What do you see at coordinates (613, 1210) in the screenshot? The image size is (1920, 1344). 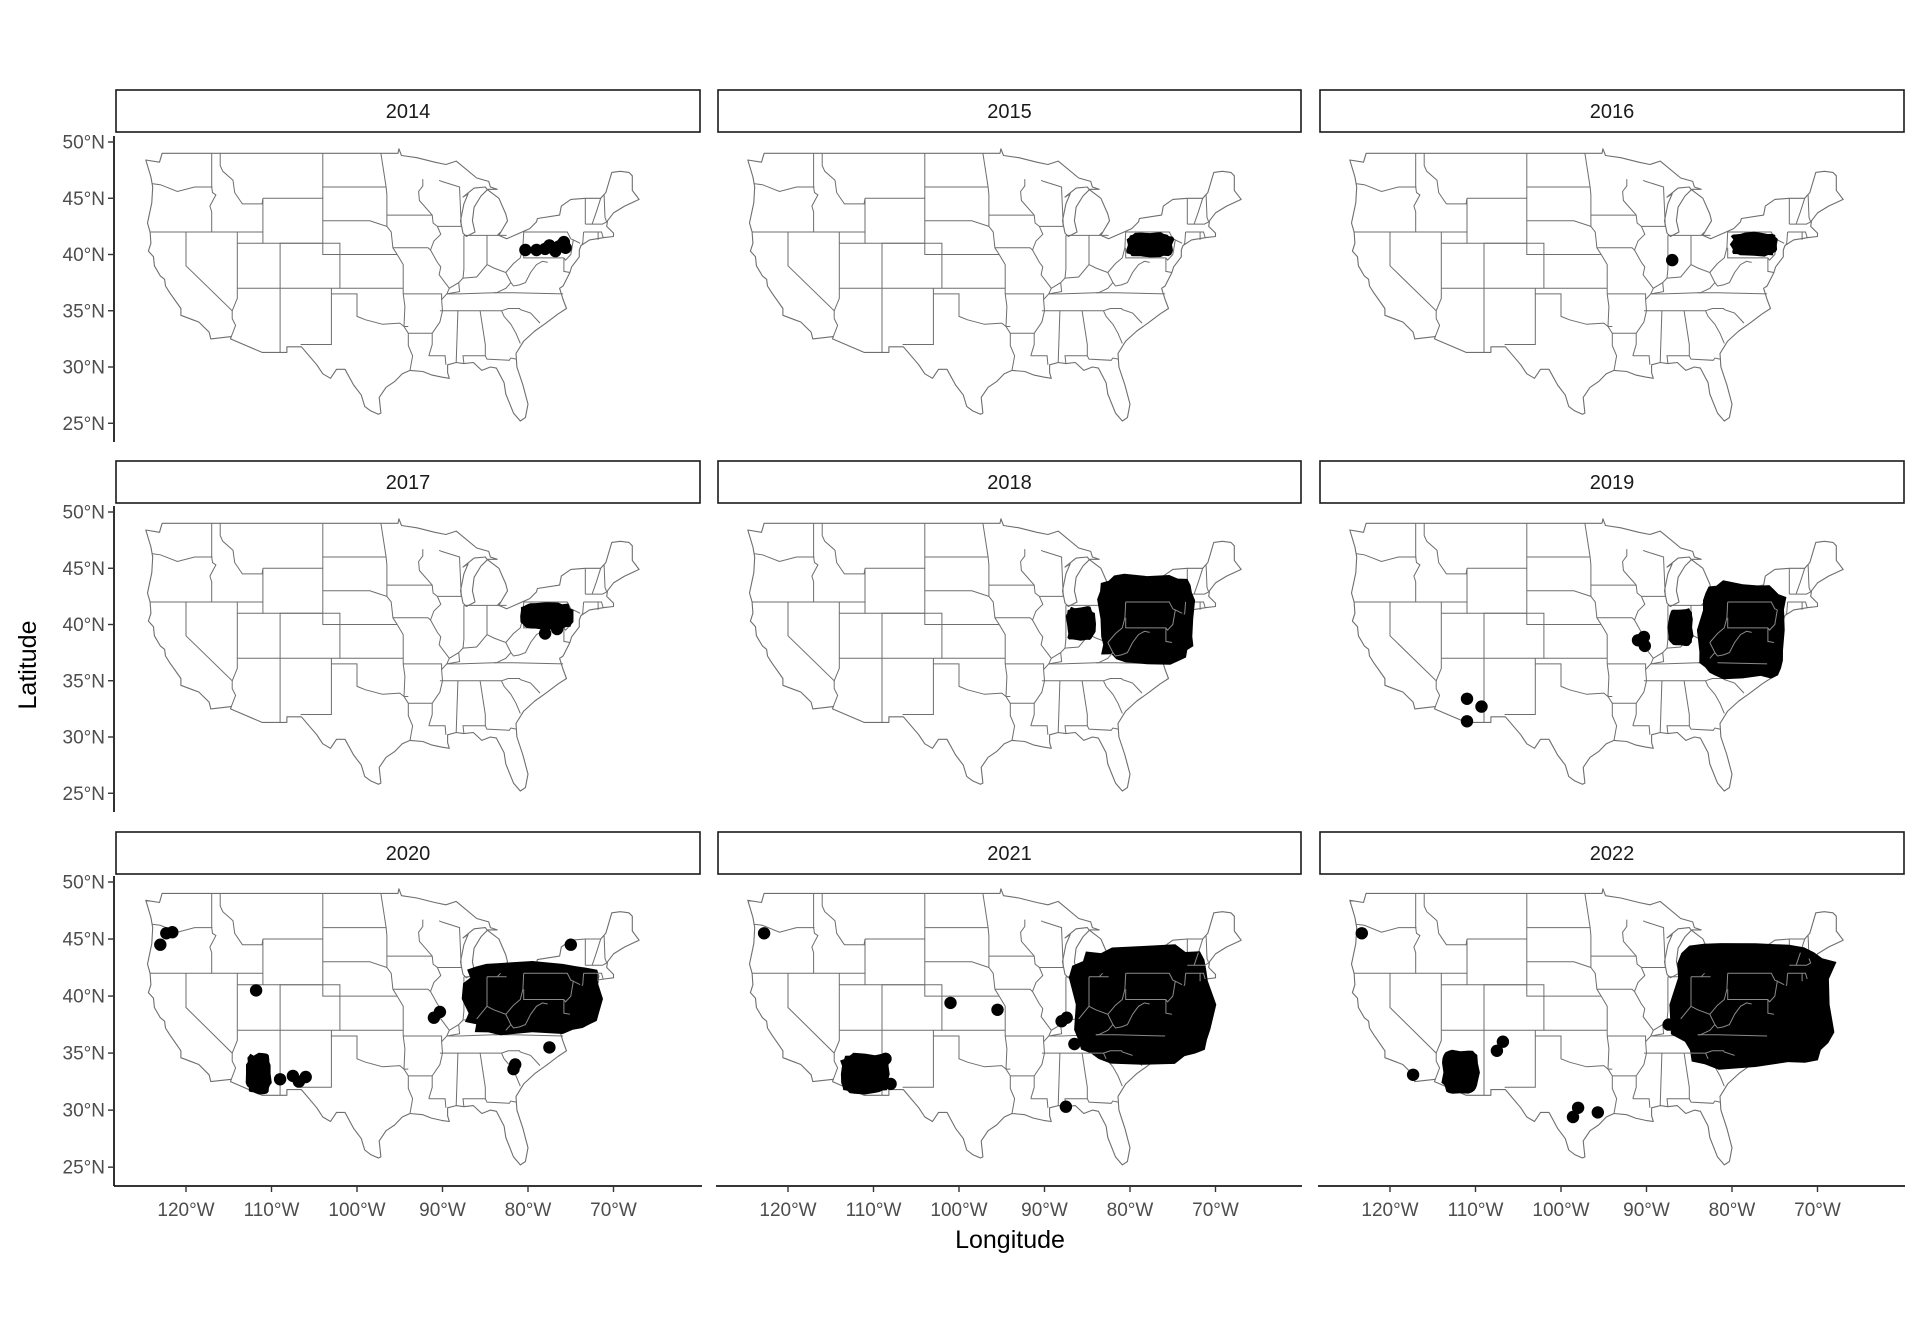 I see `x-tick-label: 70°W` at bounding box center [613, 1210].